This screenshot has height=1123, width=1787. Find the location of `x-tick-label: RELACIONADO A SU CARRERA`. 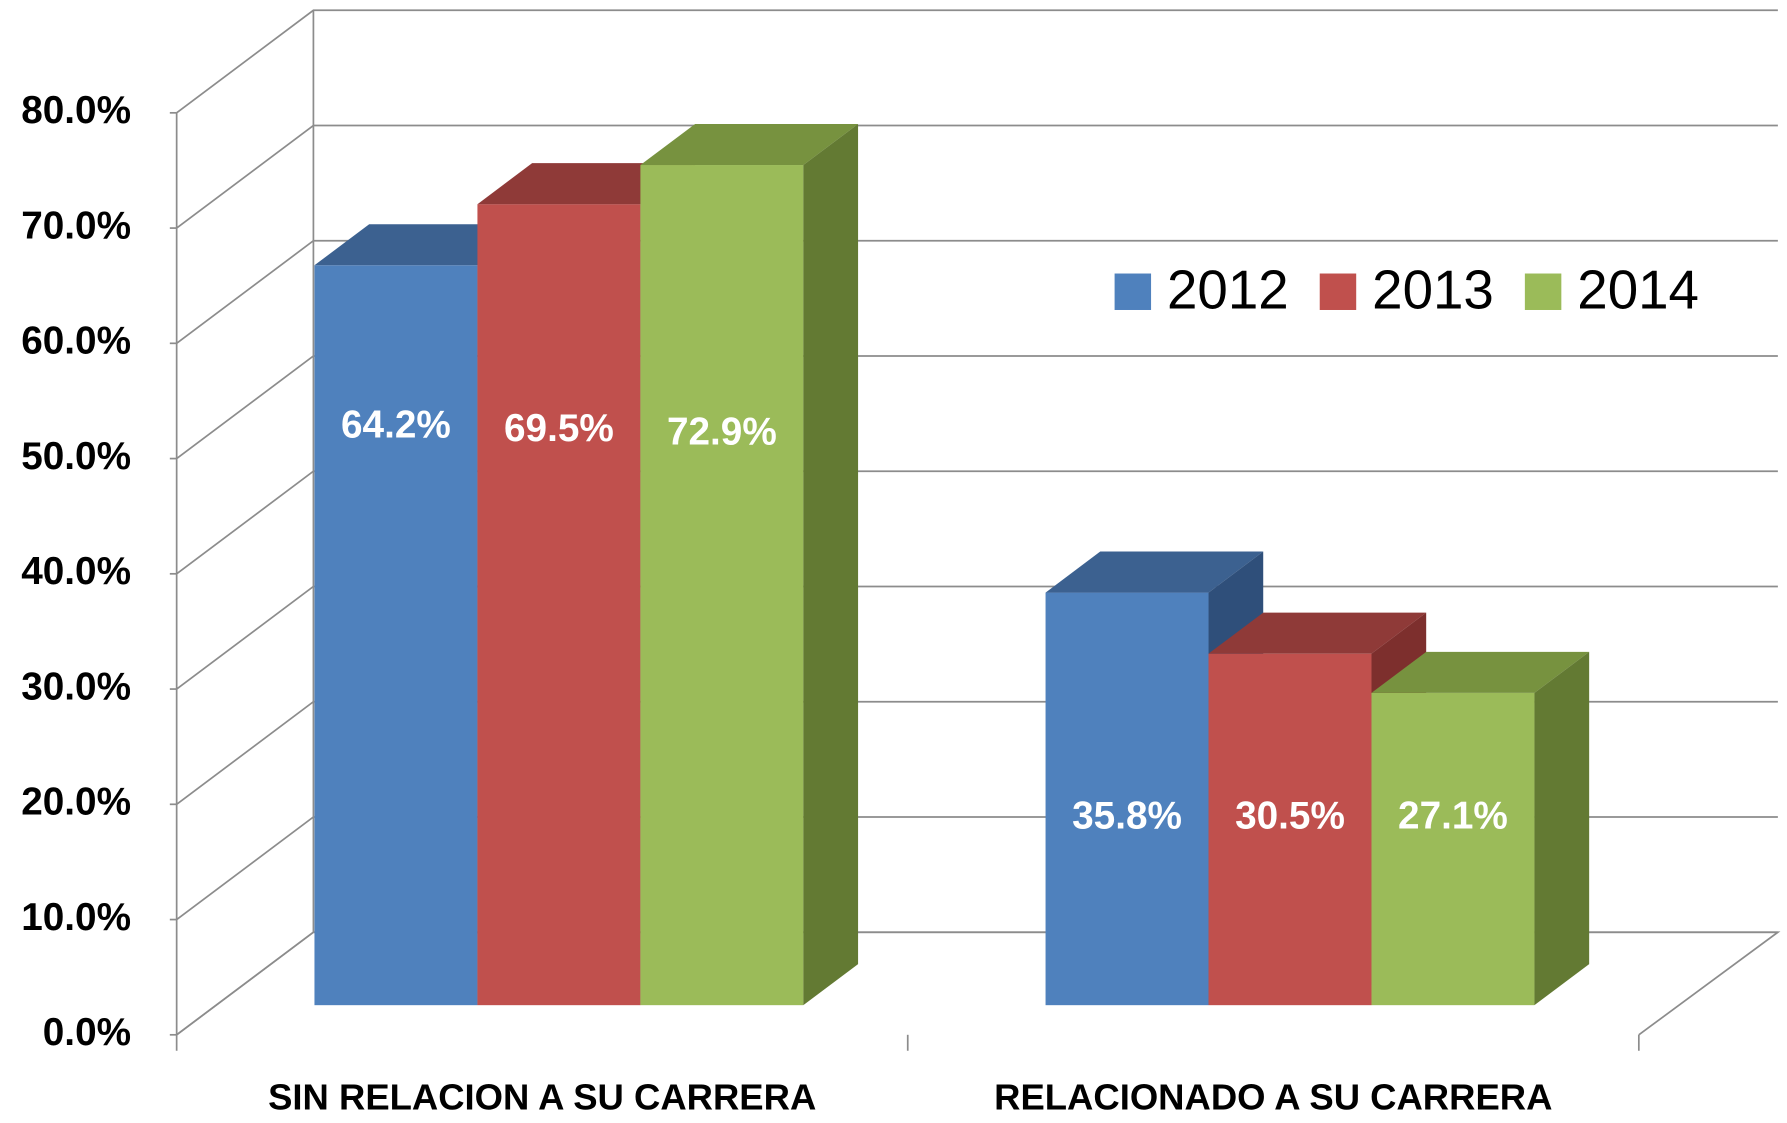

x-tick-label: RELACIONADO A SU CARRERA is located at coordinates (1273, 1096).